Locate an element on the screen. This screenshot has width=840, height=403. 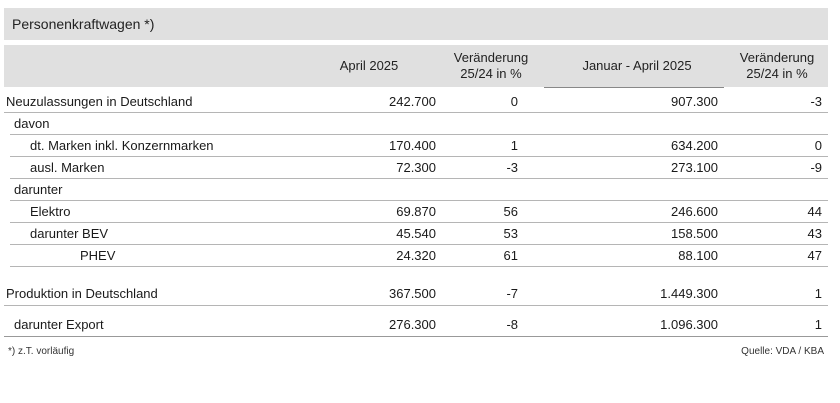
table-row: darunter is located at coordinates (416, 189).